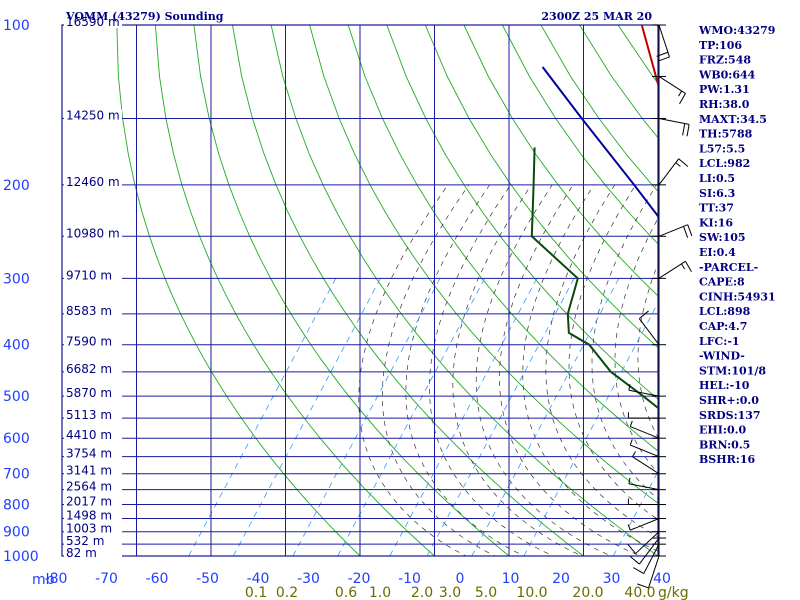 This screenshot has width=800, height=600. I want to click on pressure-tick-label: 100, so click(16, 26).